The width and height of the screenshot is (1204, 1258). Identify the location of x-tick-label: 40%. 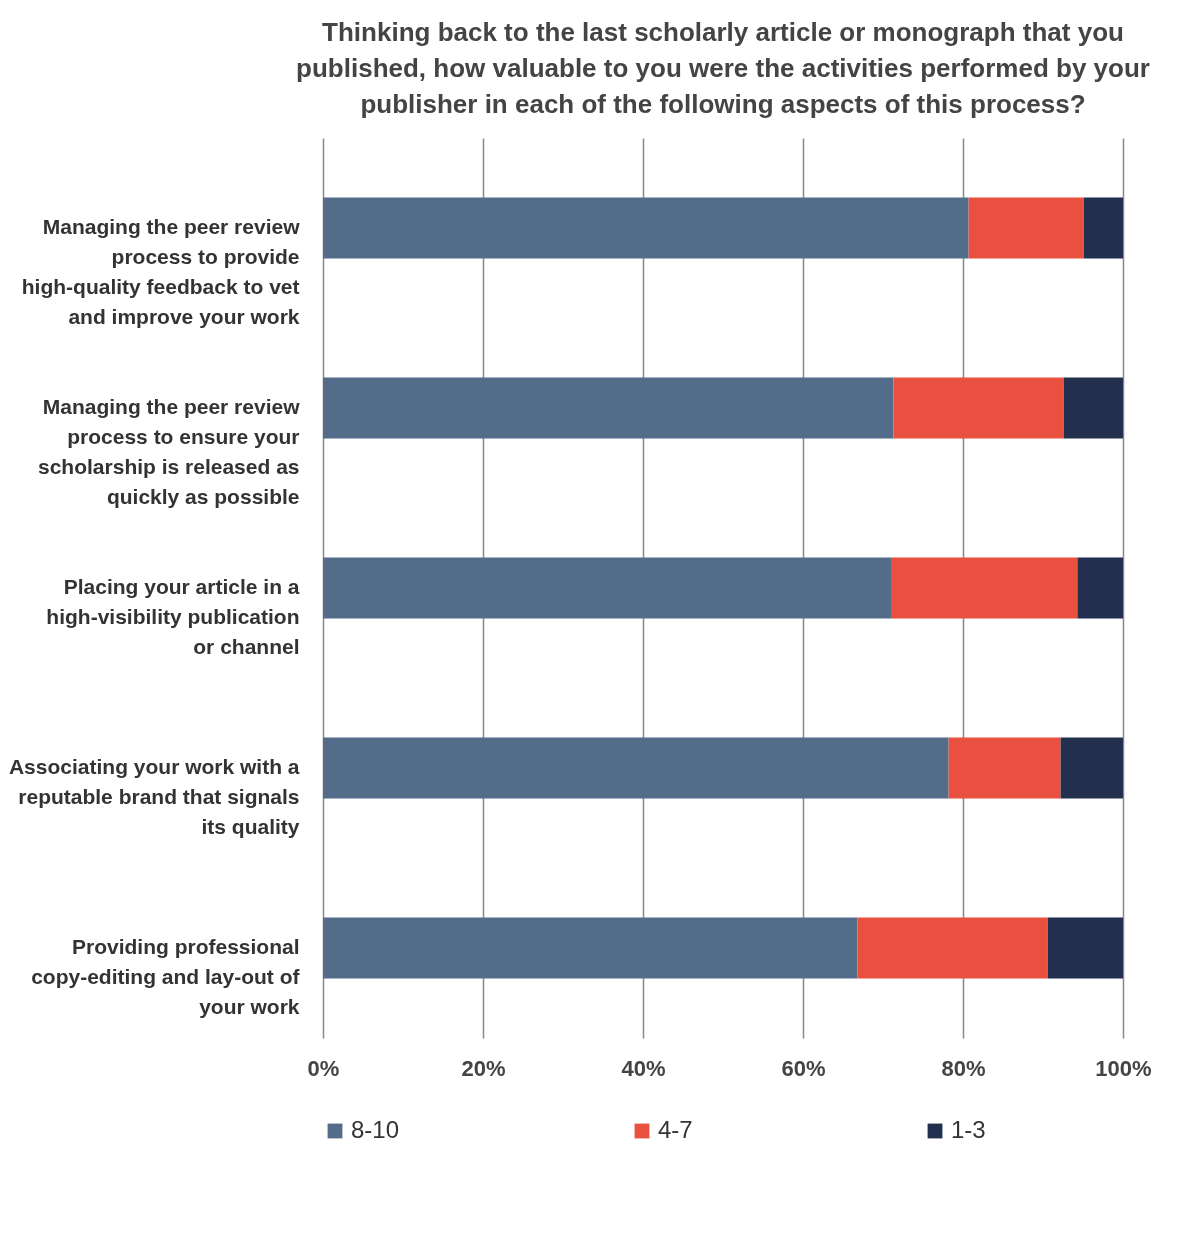
(643, 1068).